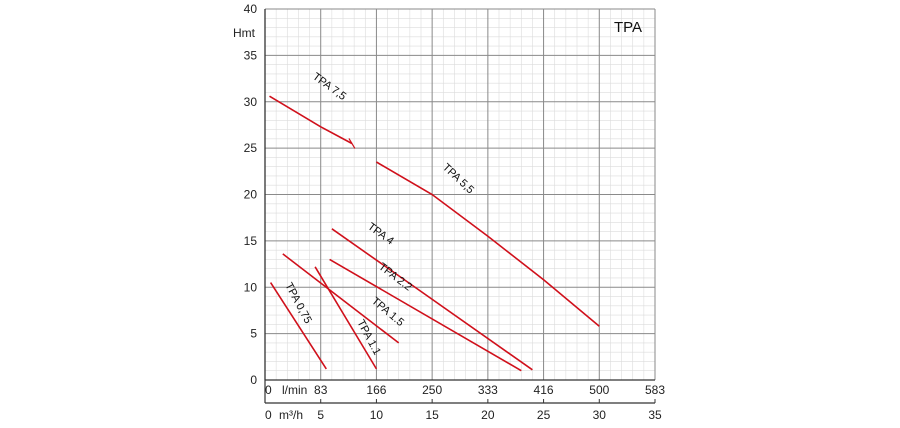  What do you see at coordinates (544, 390) in the screenshot?
I see `x-tick-label-primary: 416` at bounding box center [544, 390].